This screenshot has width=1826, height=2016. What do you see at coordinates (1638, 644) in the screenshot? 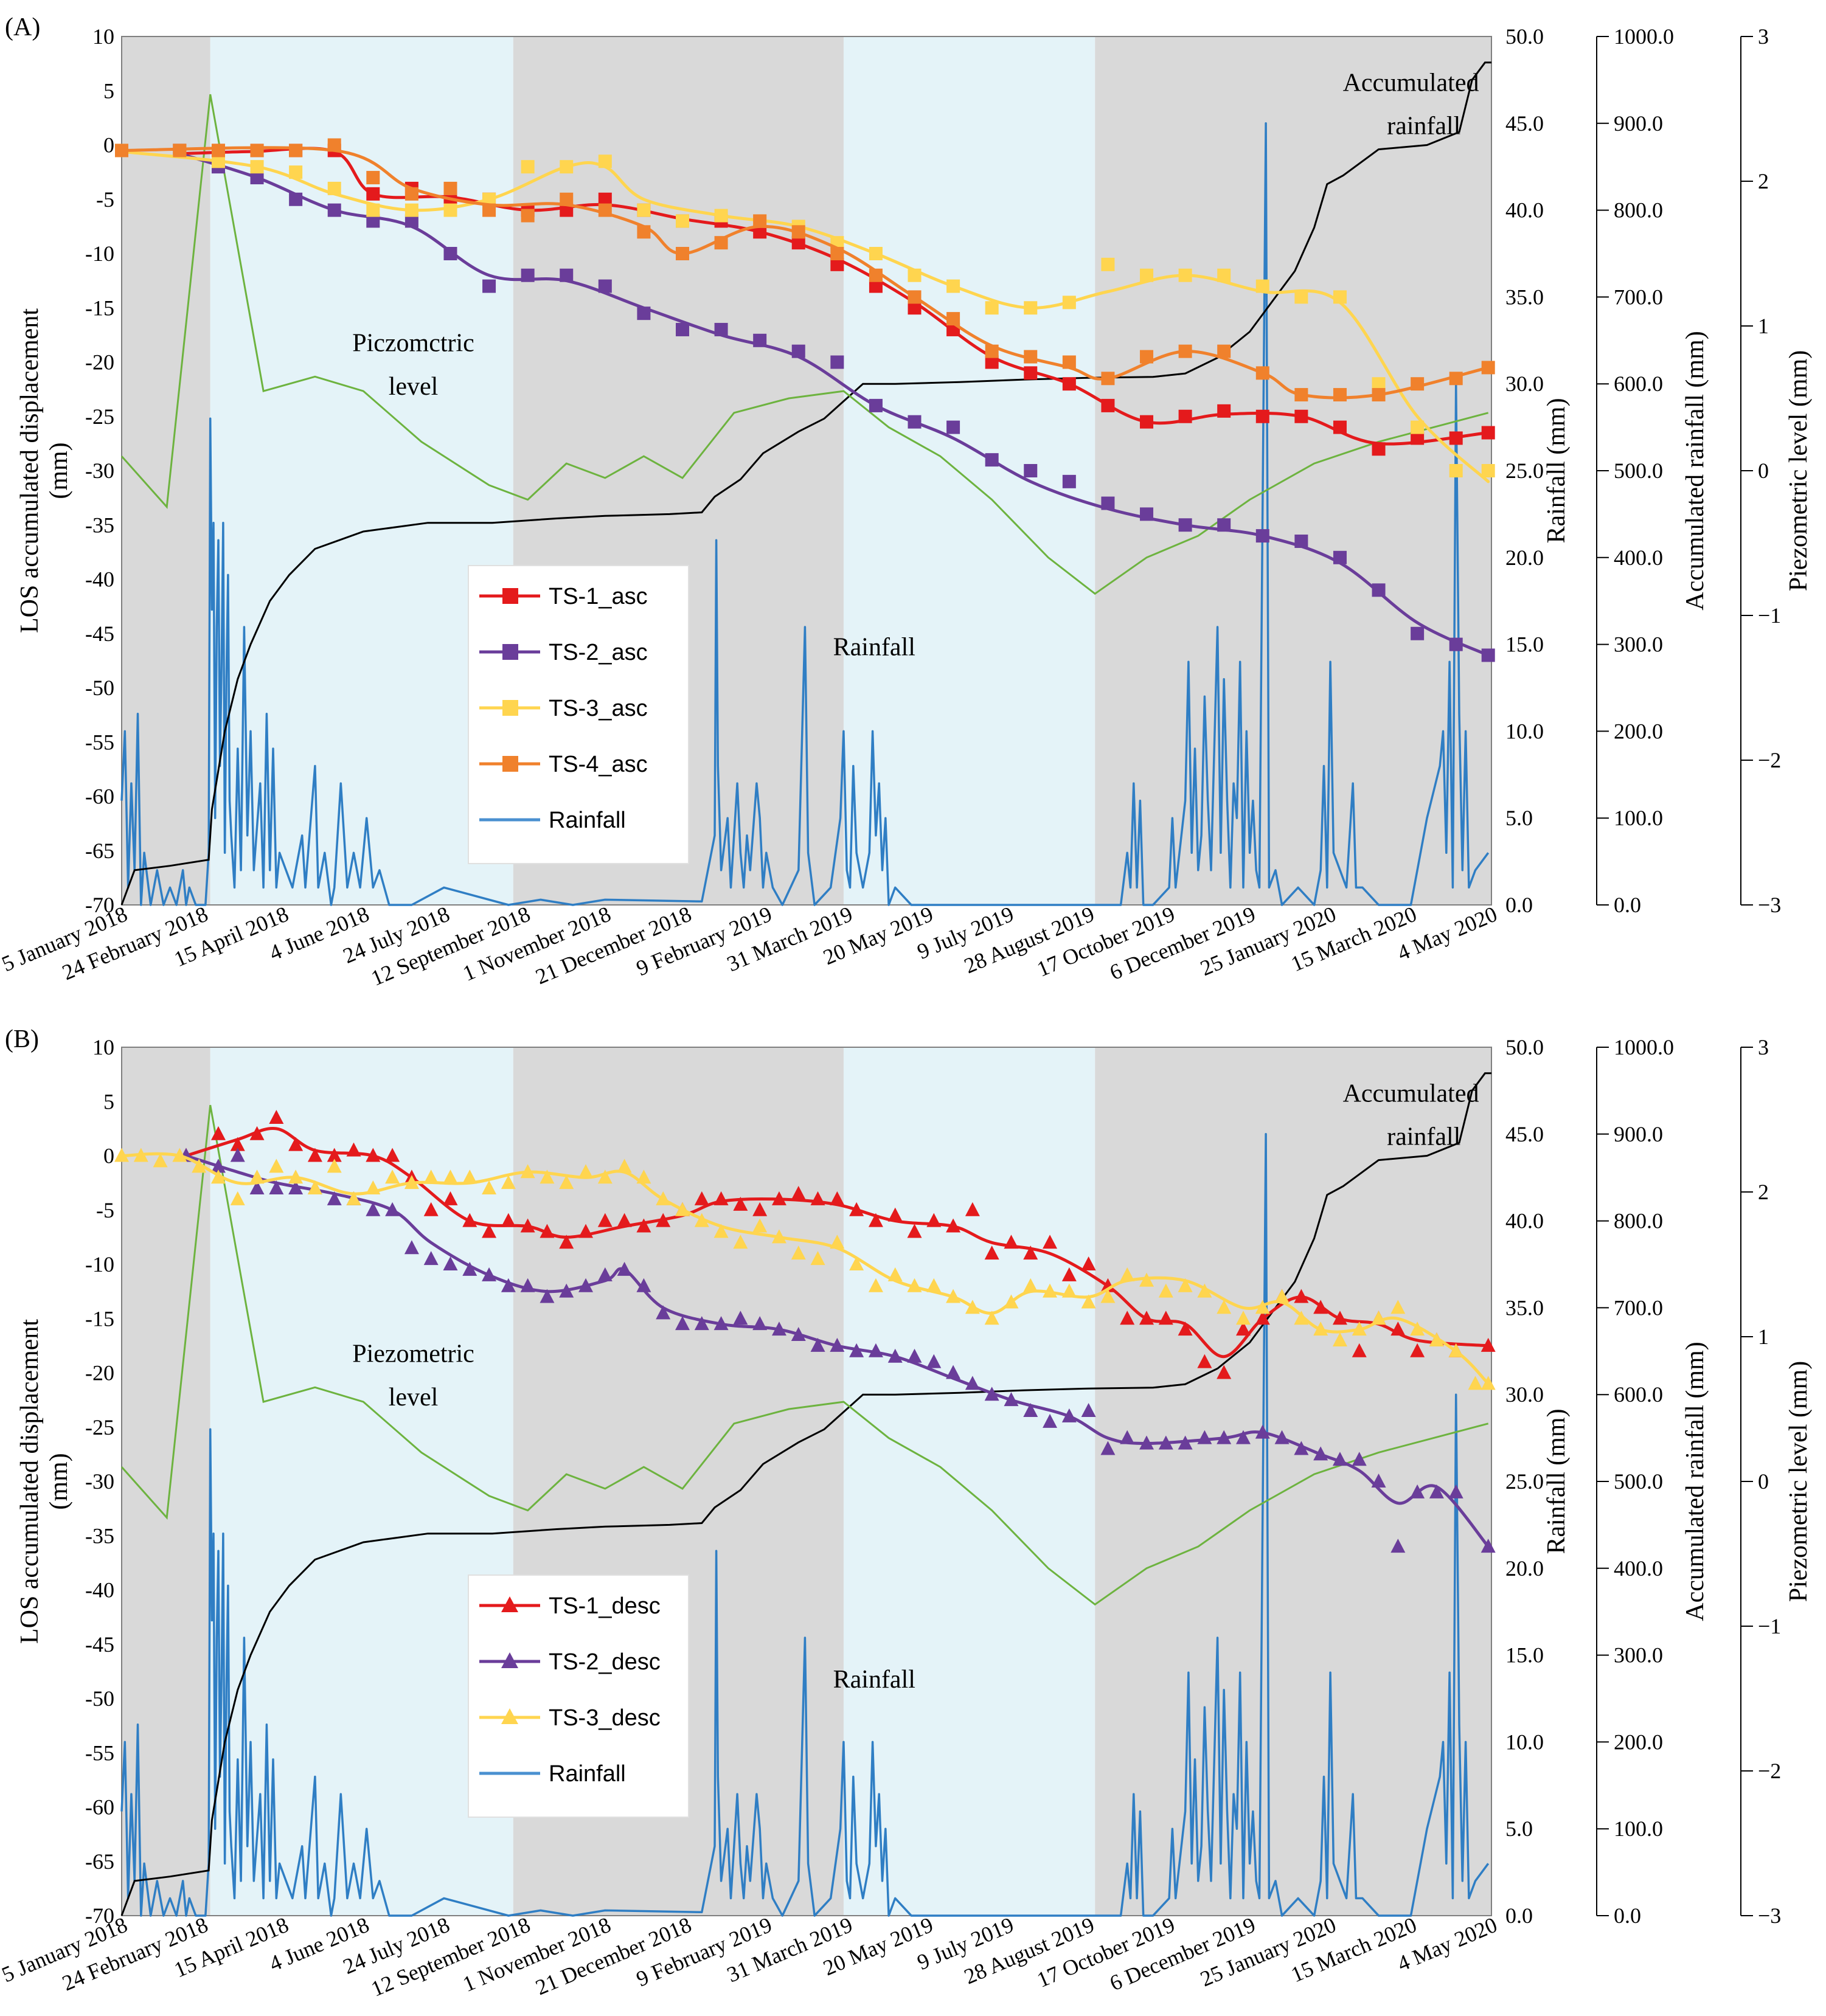
I see `y-tick-label: 300.0` at bounding box center [1638, 644].